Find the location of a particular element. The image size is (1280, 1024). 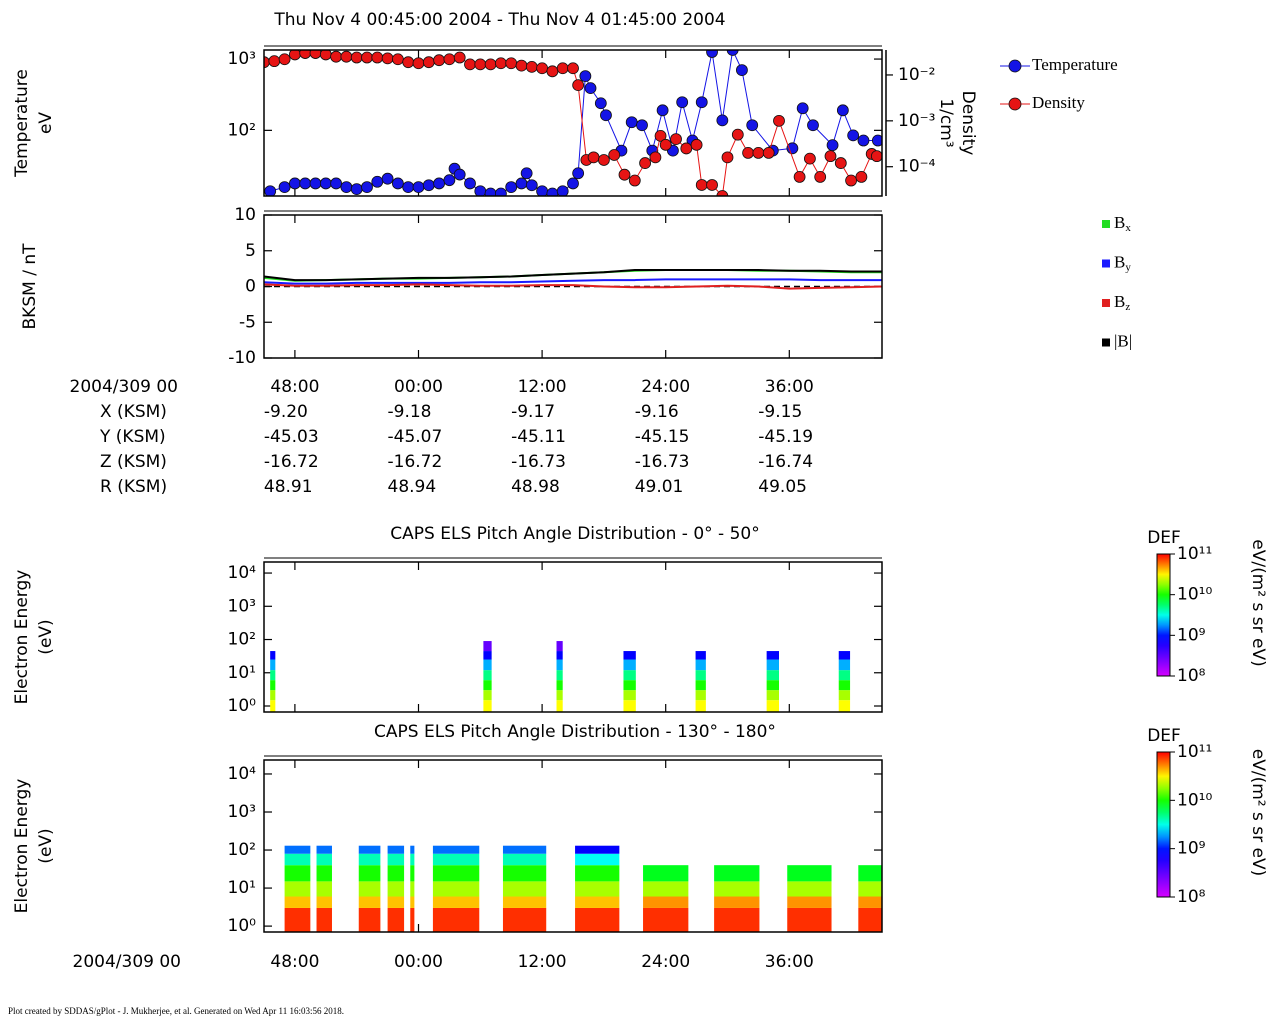

y-tick-label: 10 is located at coordinates (245, 215).